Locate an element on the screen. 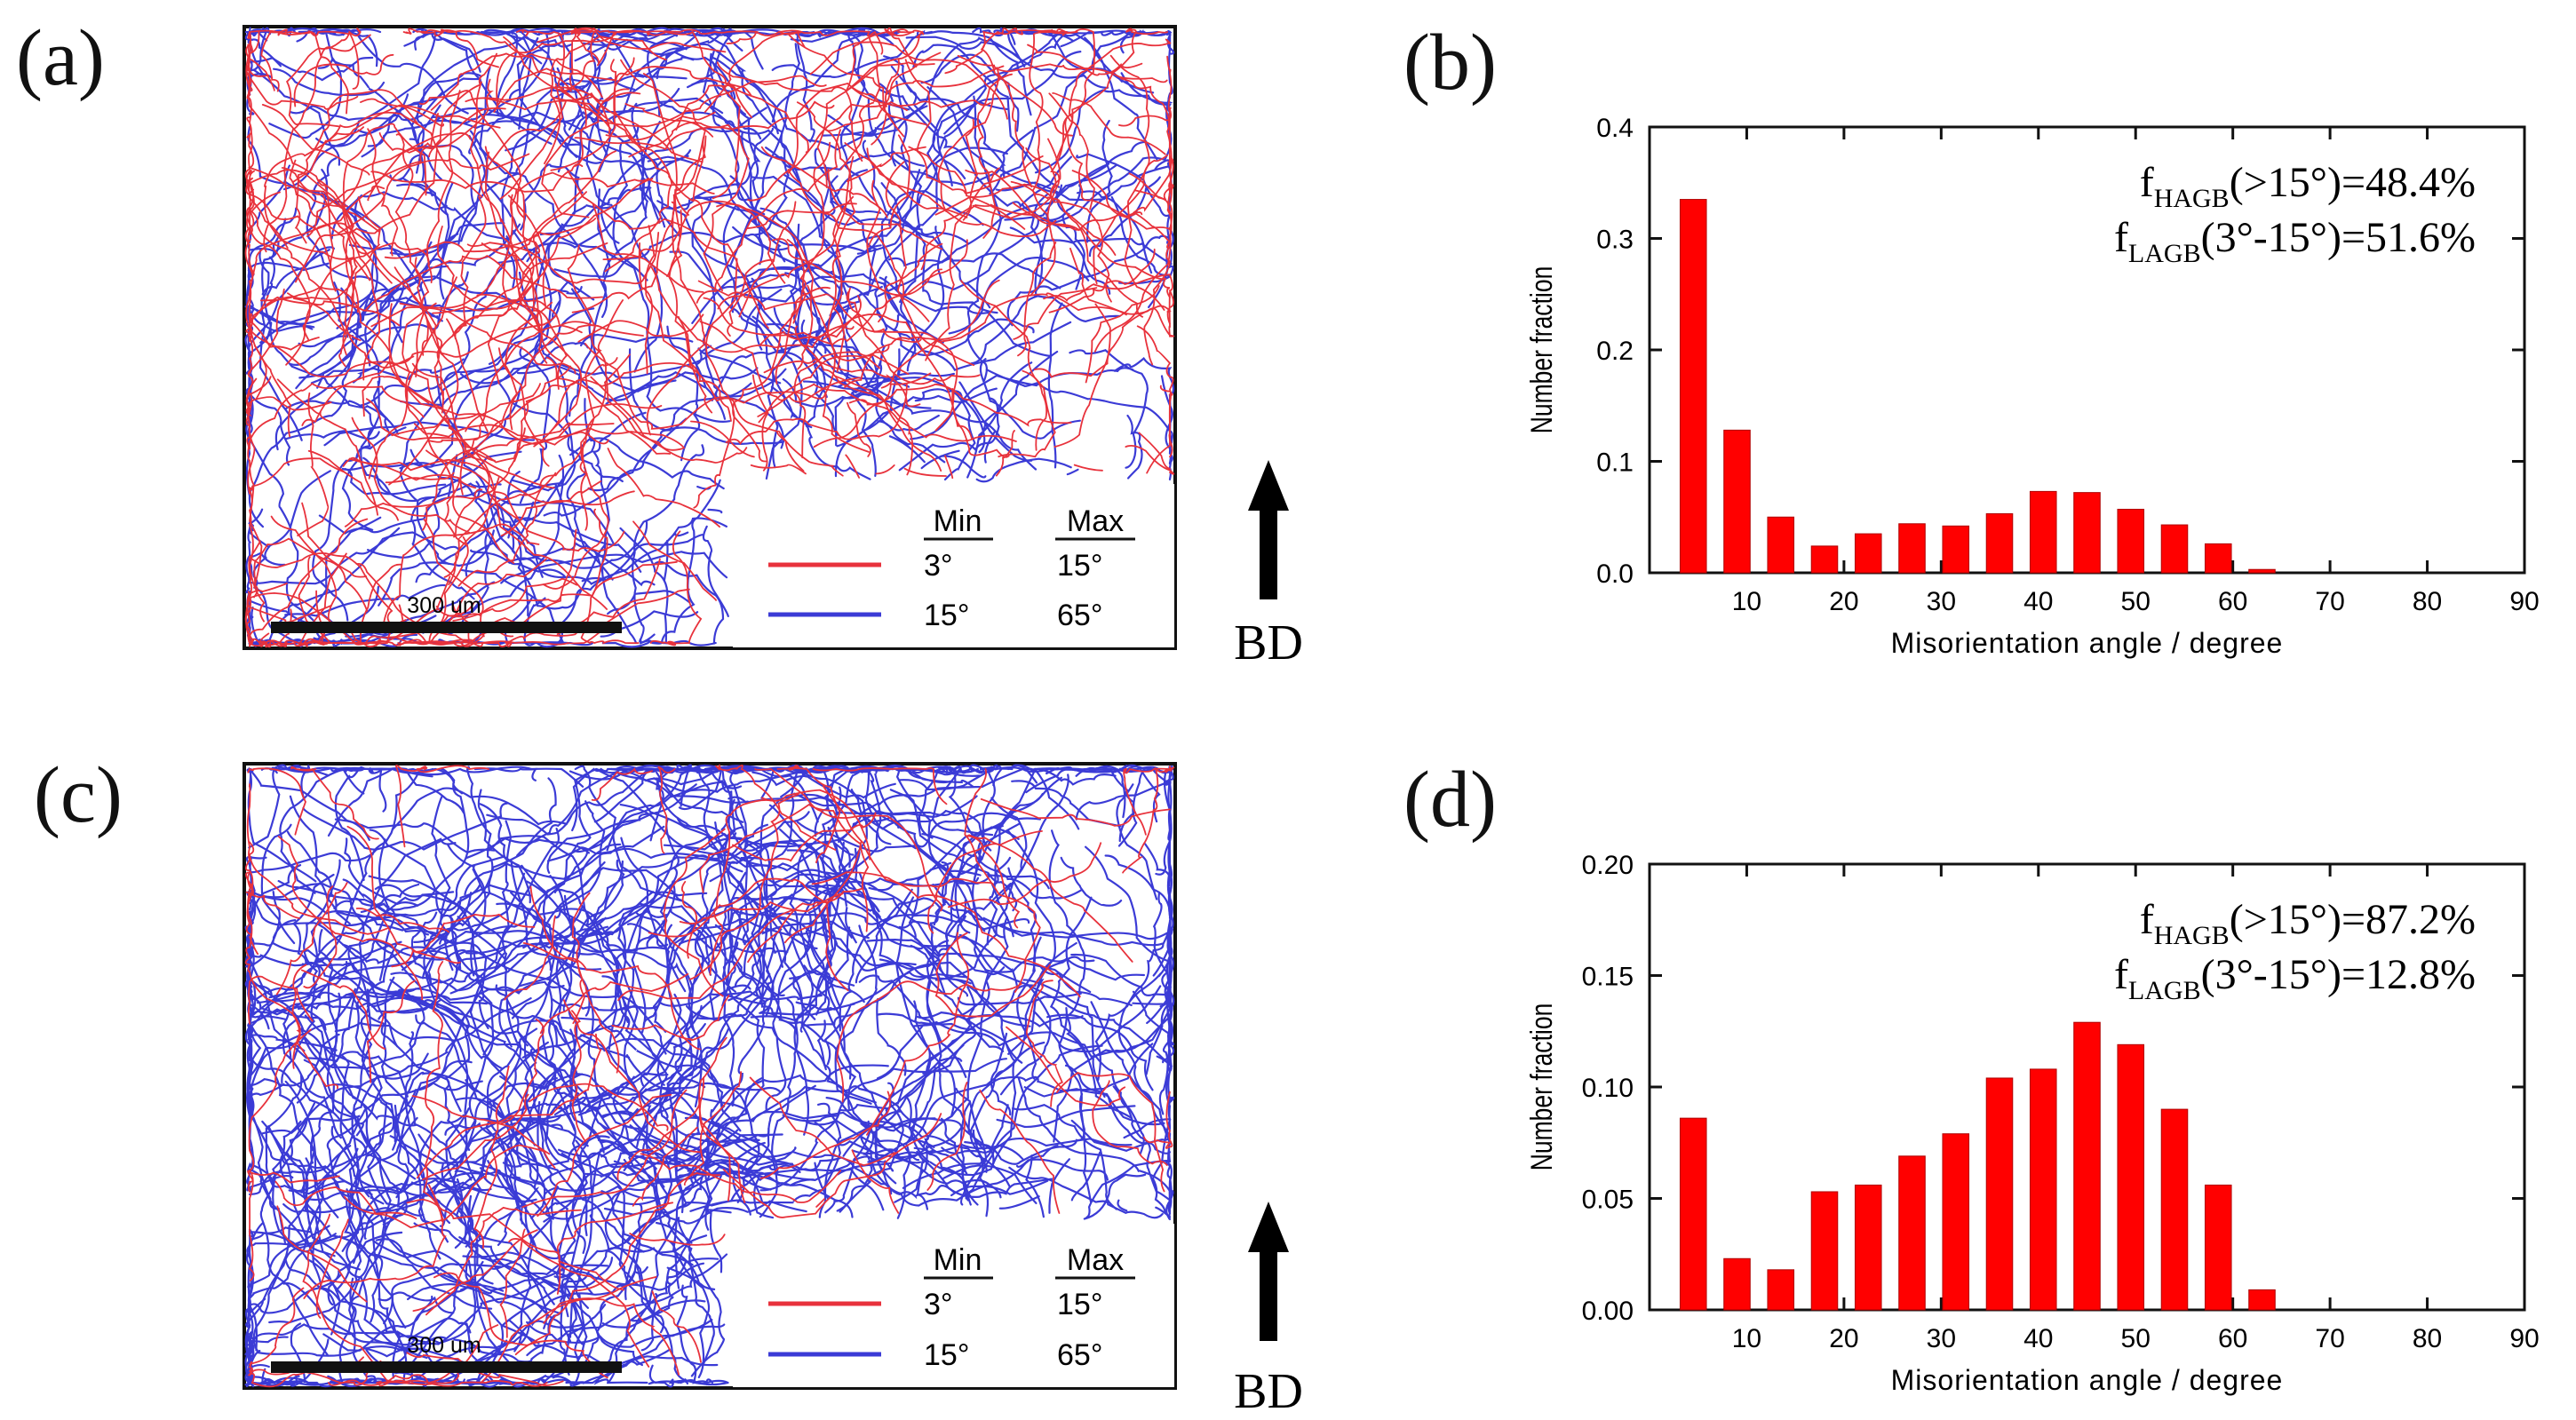 The height and width of the screenshot is (1420, 2576). legend-a-row2-max: 65° is located at coordinates (1079, 615).